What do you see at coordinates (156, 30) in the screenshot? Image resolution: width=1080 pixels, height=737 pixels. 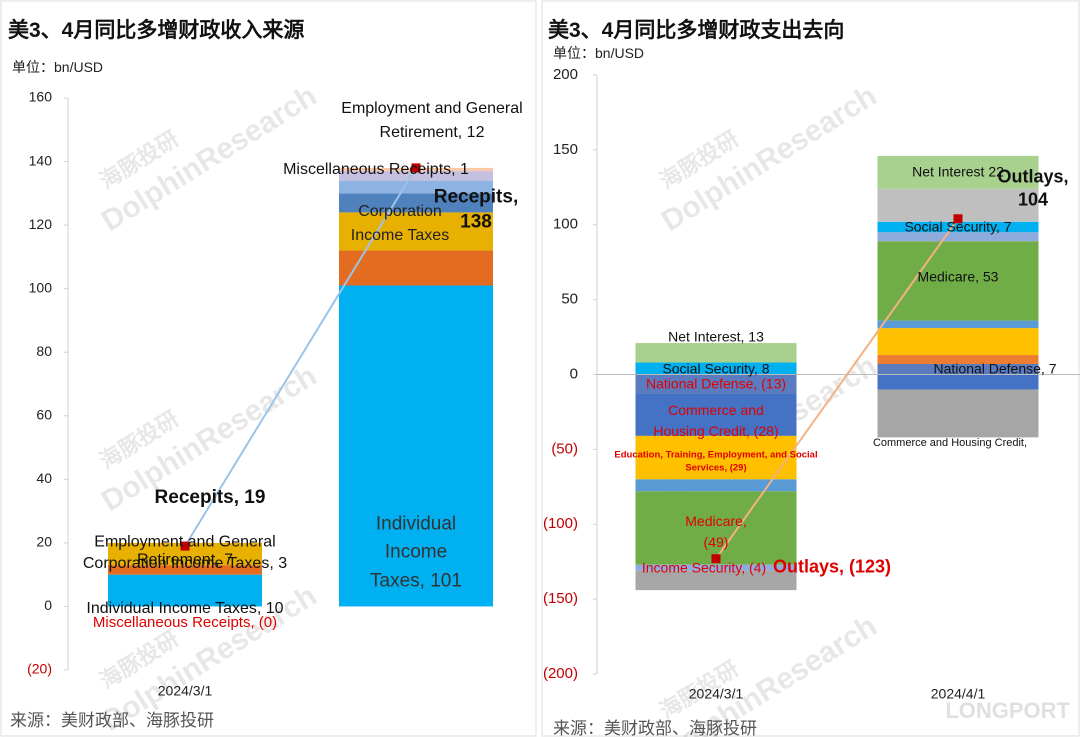 I see `chart-title: 美3、4月同比多增财政收入来源` at bounding box center [156, 30].